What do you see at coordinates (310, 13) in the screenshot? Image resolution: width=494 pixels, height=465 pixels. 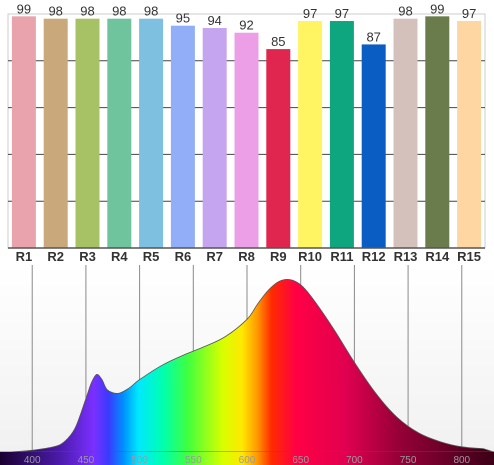 I see `cri-value-label-r10: 97` at bounding box center [310, 13].